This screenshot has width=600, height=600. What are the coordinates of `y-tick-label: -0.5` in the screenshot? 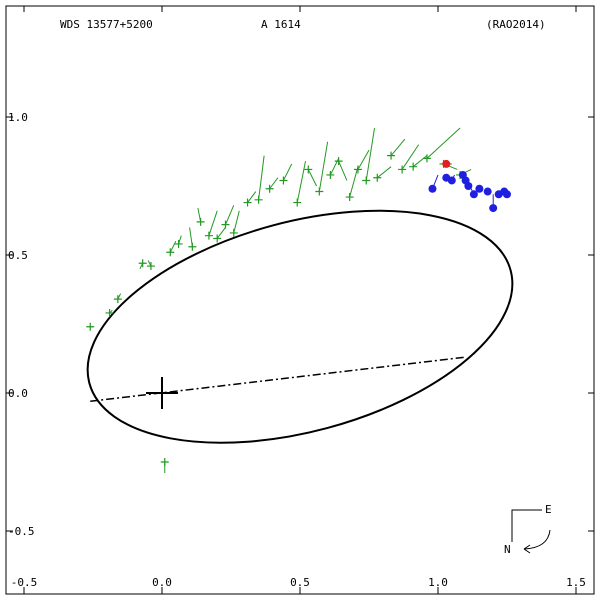 It's located at (21, 531).